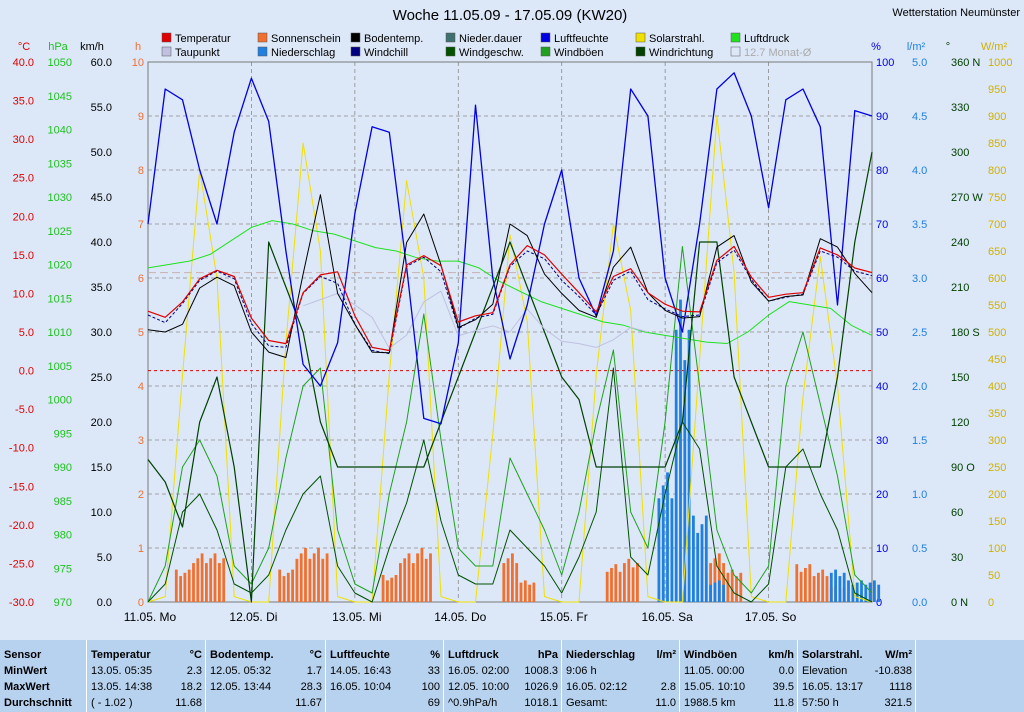 Image resolution: width=1024 pixels, height=712 pixels. I want to click on axis-unit: °, so click(948, 47).